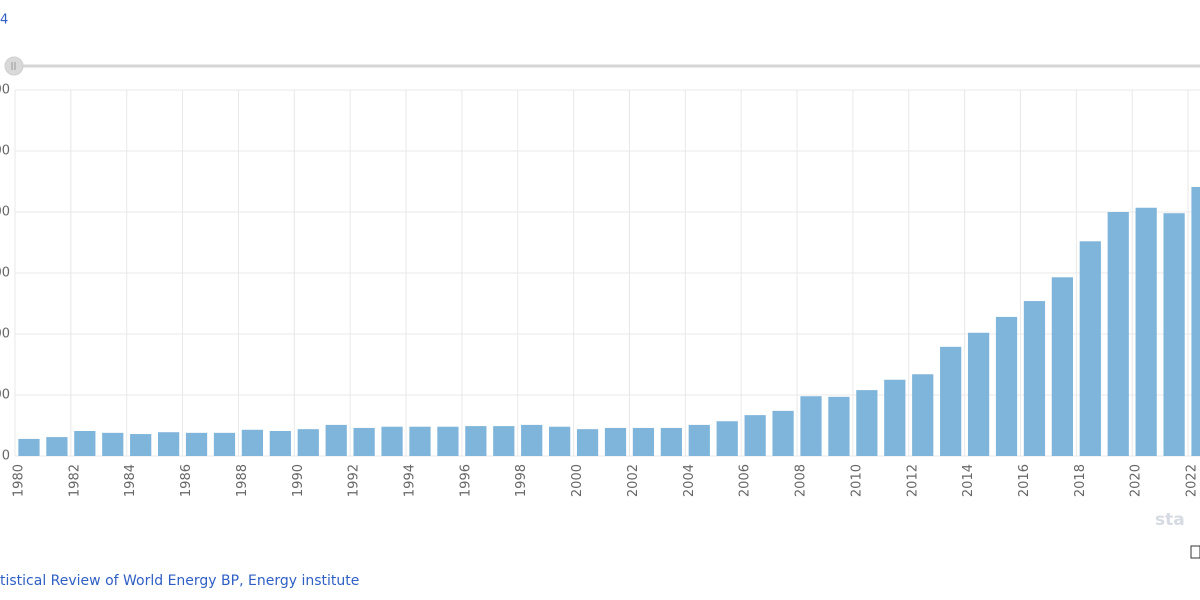 Image resolution: width=1200 pixels, height=600 pixels. What do you see at coordinates (1195, 552) in the screenshot?
I see `icon` at bounding box center [1195, 552].